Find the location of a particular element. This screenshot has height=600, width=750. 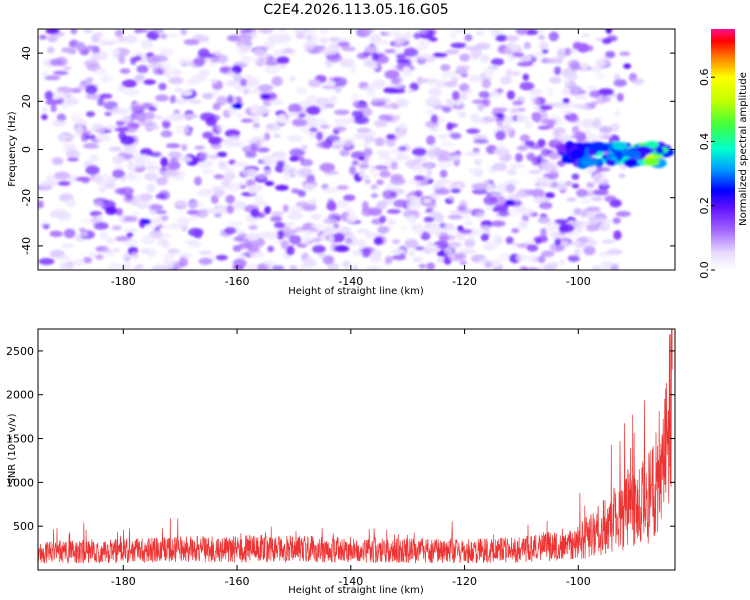

colorbar-tick-label: 0.4 is located at coordinates (704, 142).